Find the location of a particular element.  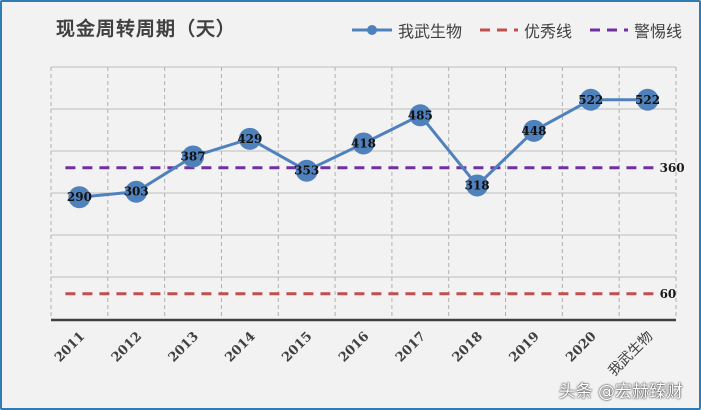

data-label: 429 is located at coordinates (249, 139).